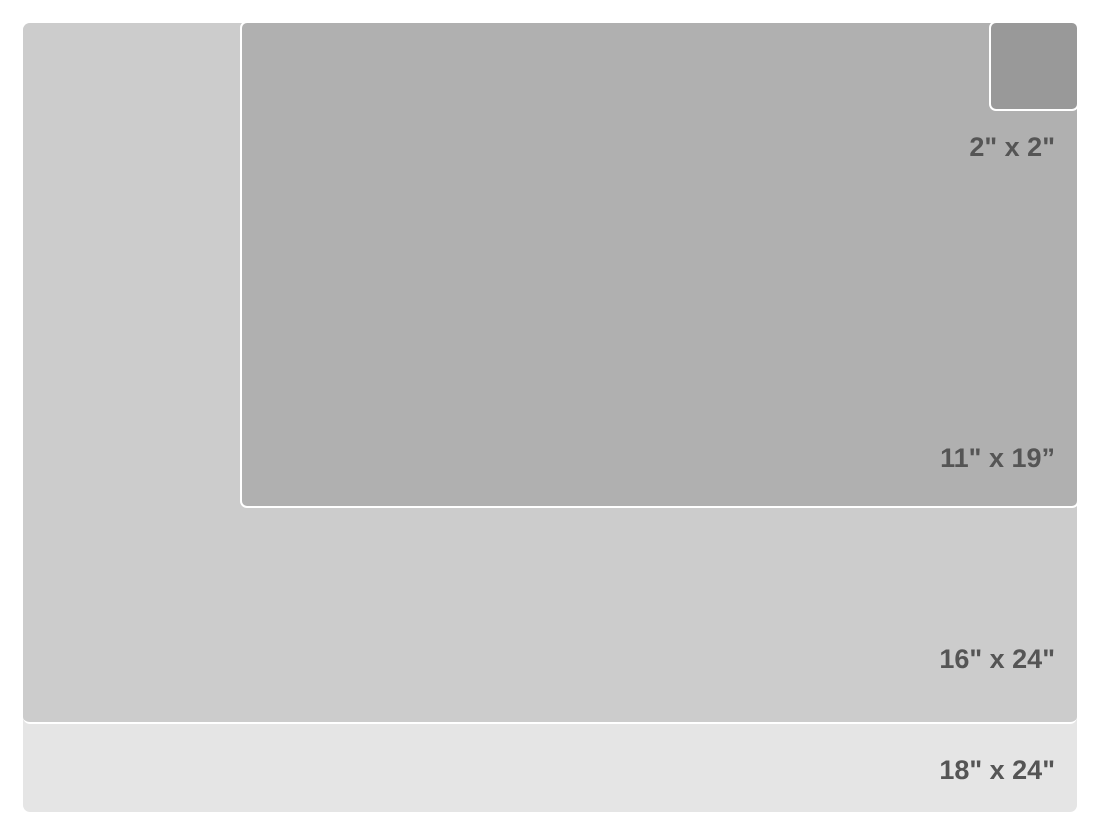 Image resolution: width=1100 pixels, height=836 pixels. What do you see at coordinates (1012, 147) in the screenshot?
I see `label-2x2: 2" x 2"` at bounding box center [1012, 147].